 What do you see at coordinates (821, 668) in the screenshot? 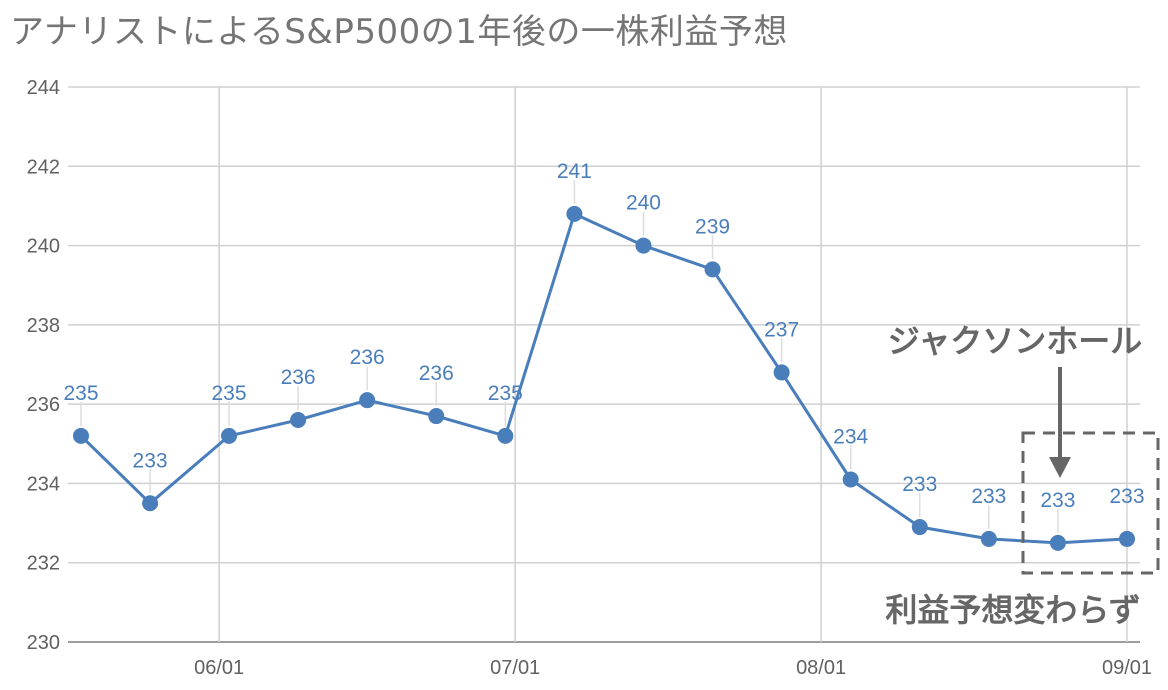
I see `x-tick-label: 08/01` at bounding box center [821, 668].